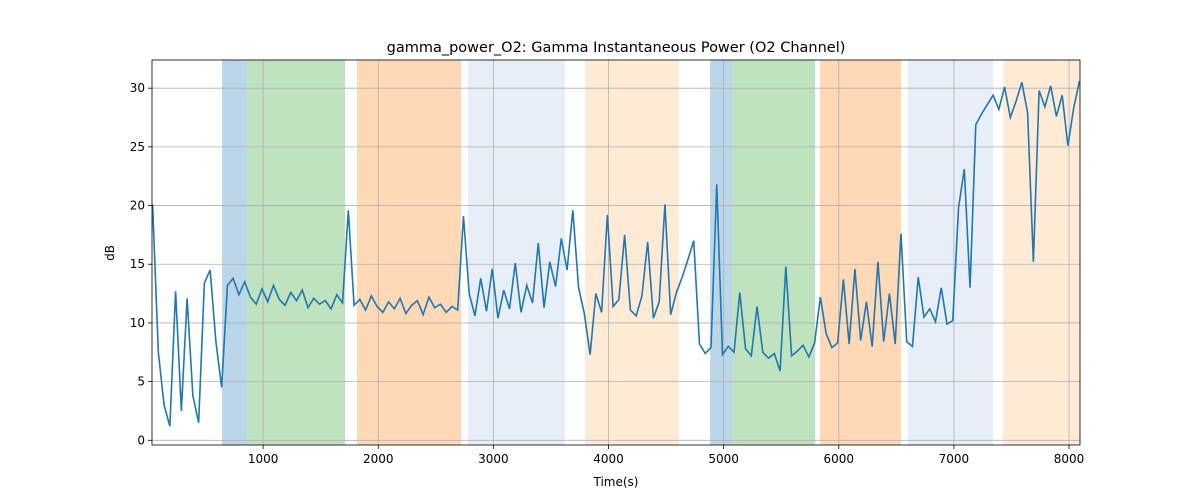 This screenshot has width=1200, height=504. What do you see at coordinates (141, 382) in the screenshot?
I see `y-tick-label: 5` at bounding box center [141, 382].